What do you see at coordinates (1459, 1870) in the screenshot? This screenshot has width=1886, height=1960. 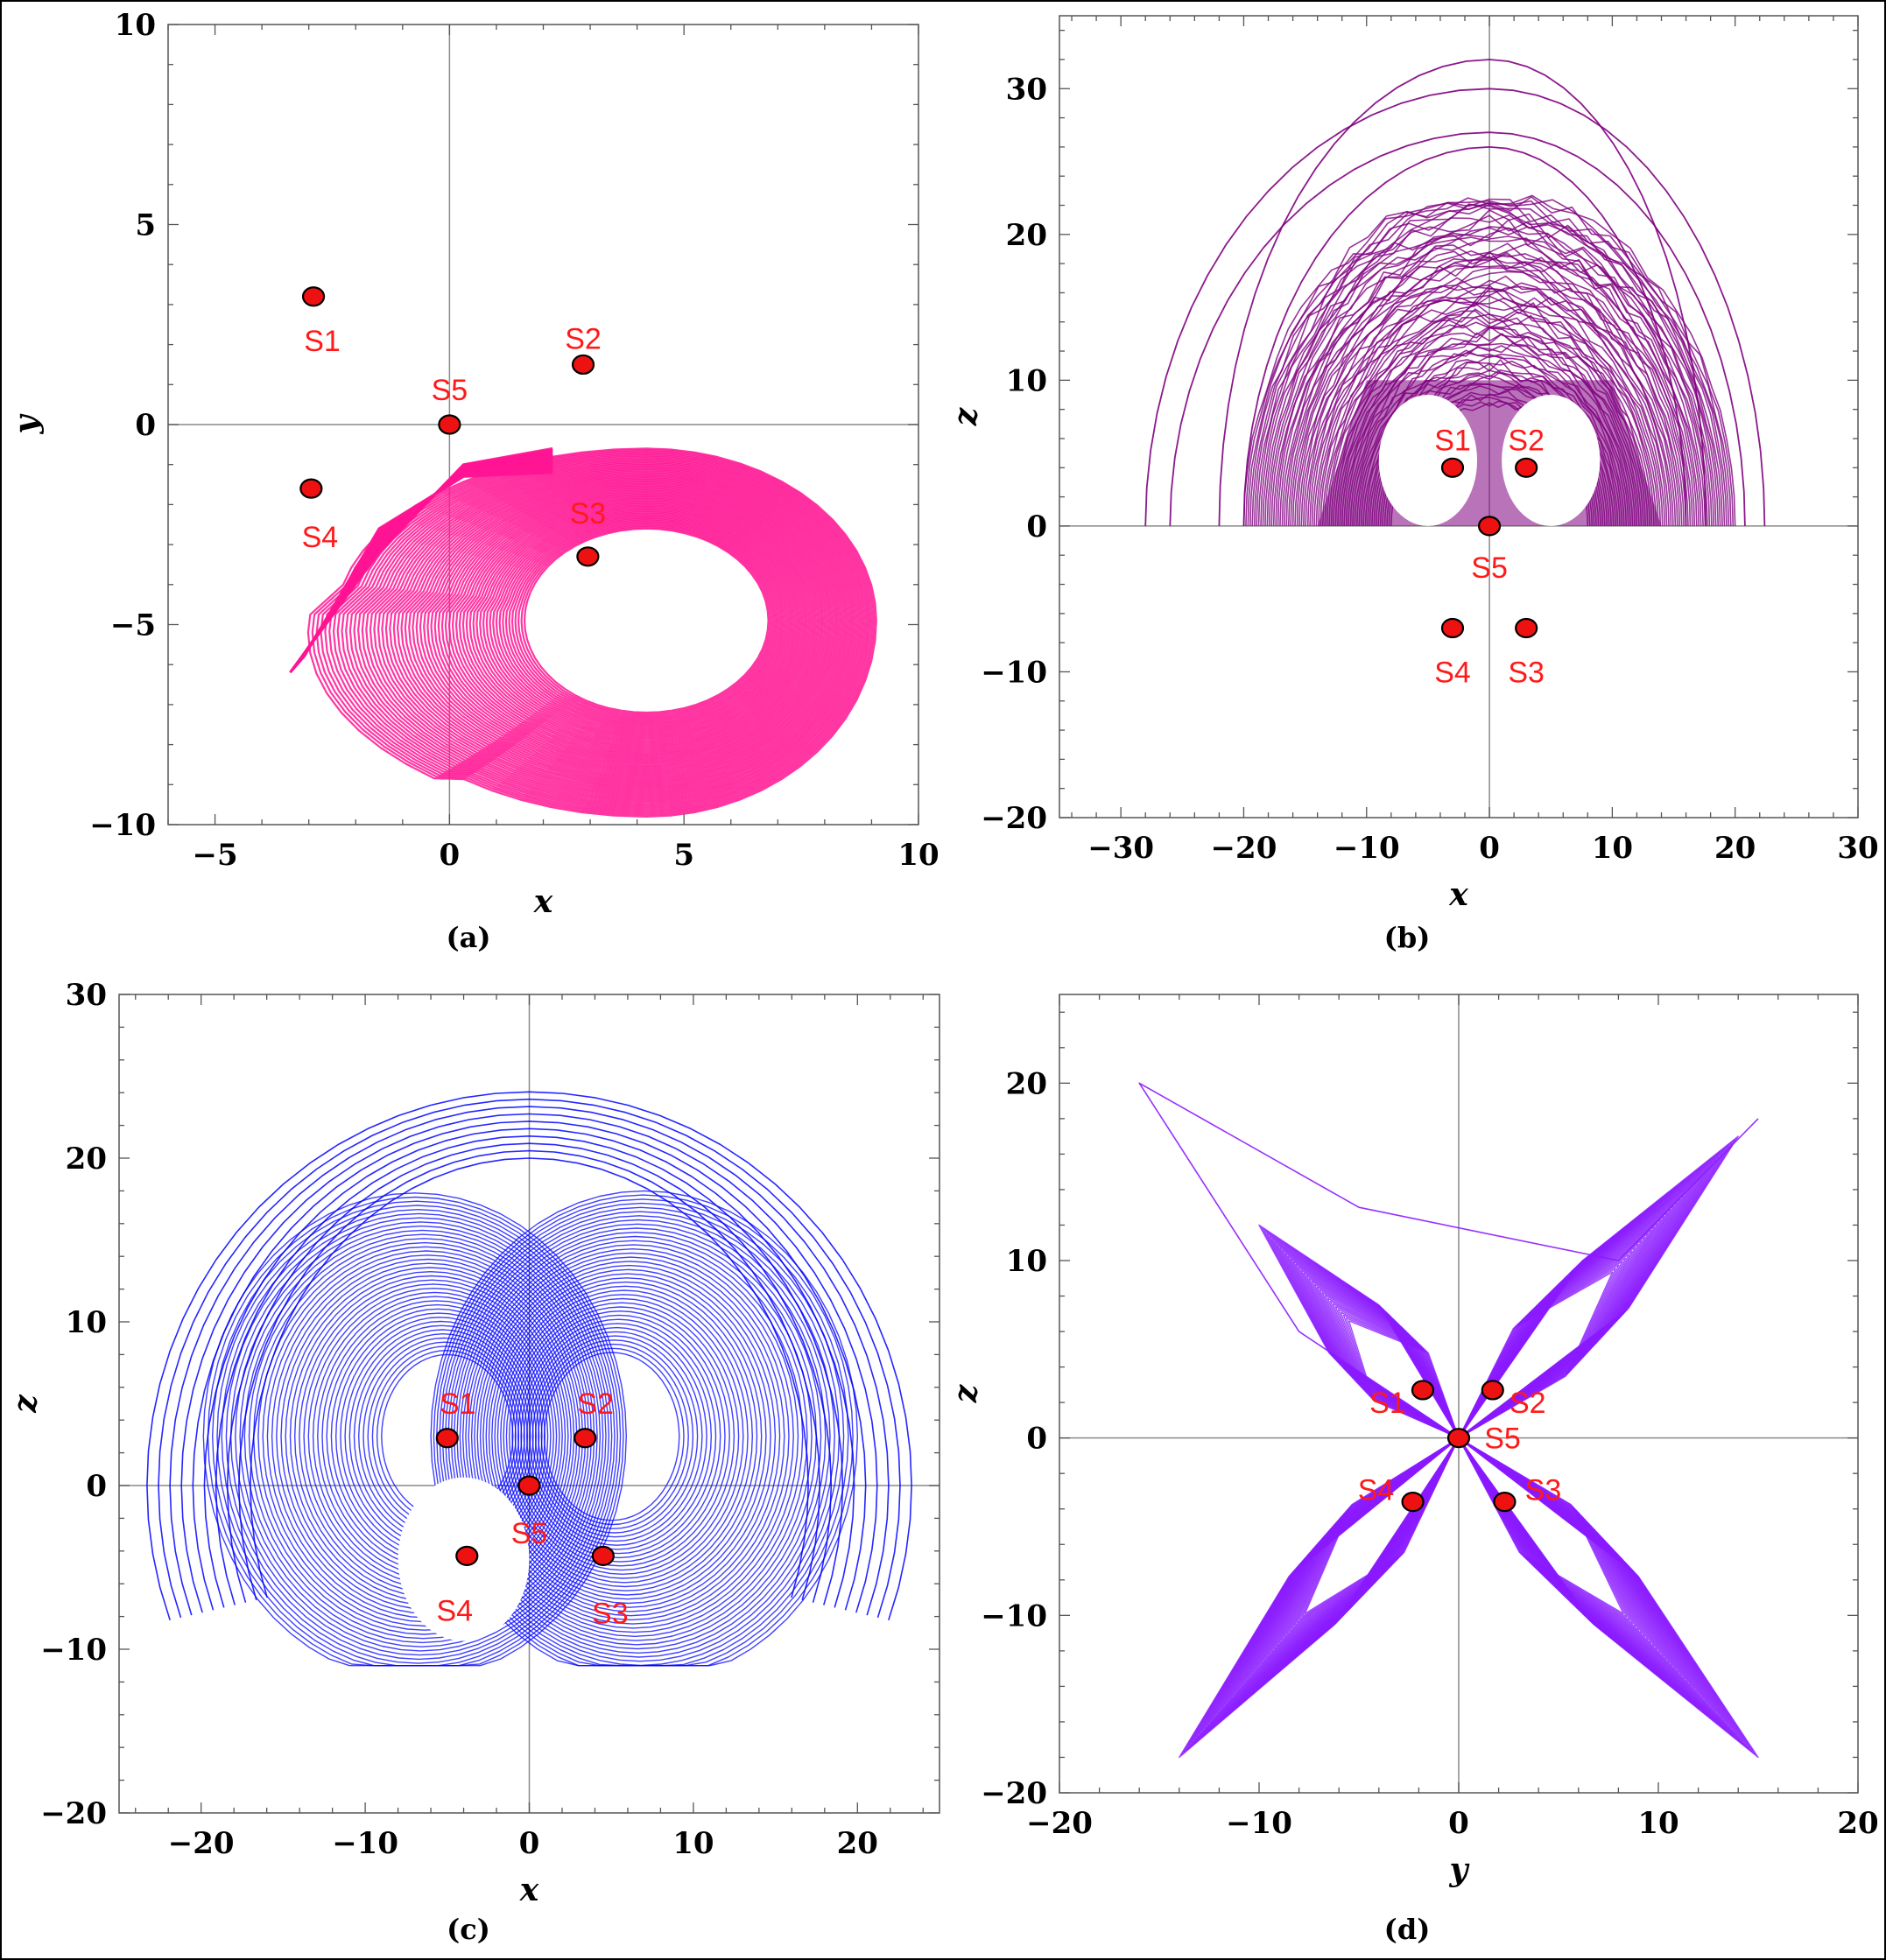 I see `x-axis-title: y` at bounding box center [1459, 1870].